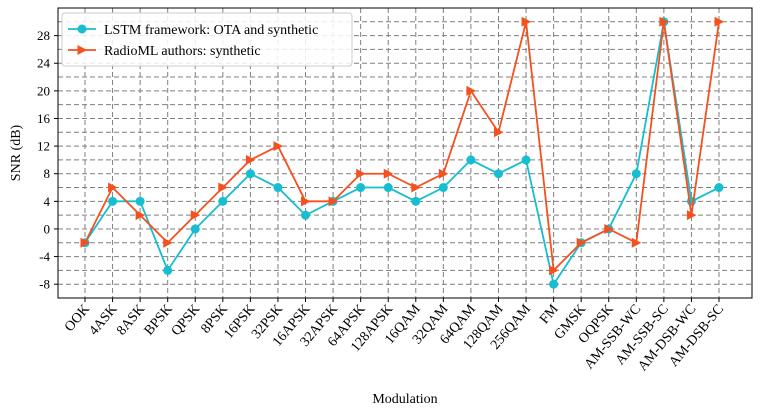 Image resolution: width=762 pixels, height=408 pixels. Describe the element at coordinates (211, 30) in the screenshot. I see `legend-label: LSTM framework: OTA and synthetic` at that location.